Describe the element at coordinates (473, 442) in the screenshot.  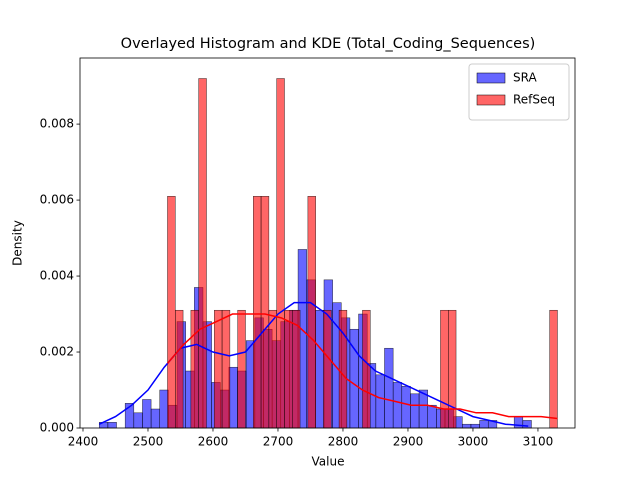
I see `x-tick-label: 3000` at that location.